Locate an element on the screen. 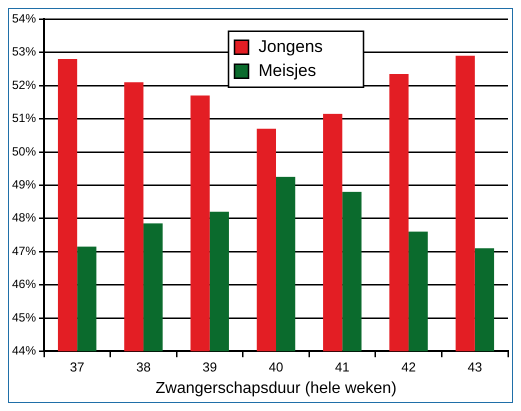 This screenshot has height=411, width=521. x-axis-title: Zwangerschapsduur (hele weken) is located at coordinates (276, 388).